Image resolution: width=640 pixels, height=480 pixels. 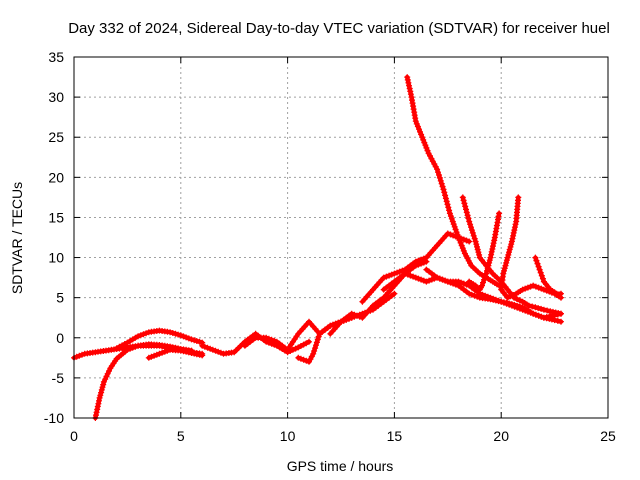 What do you see at coordinates (395, 436) in the screenshot?
I see `x-tick-label: 15` at bounding box center [395, 436].